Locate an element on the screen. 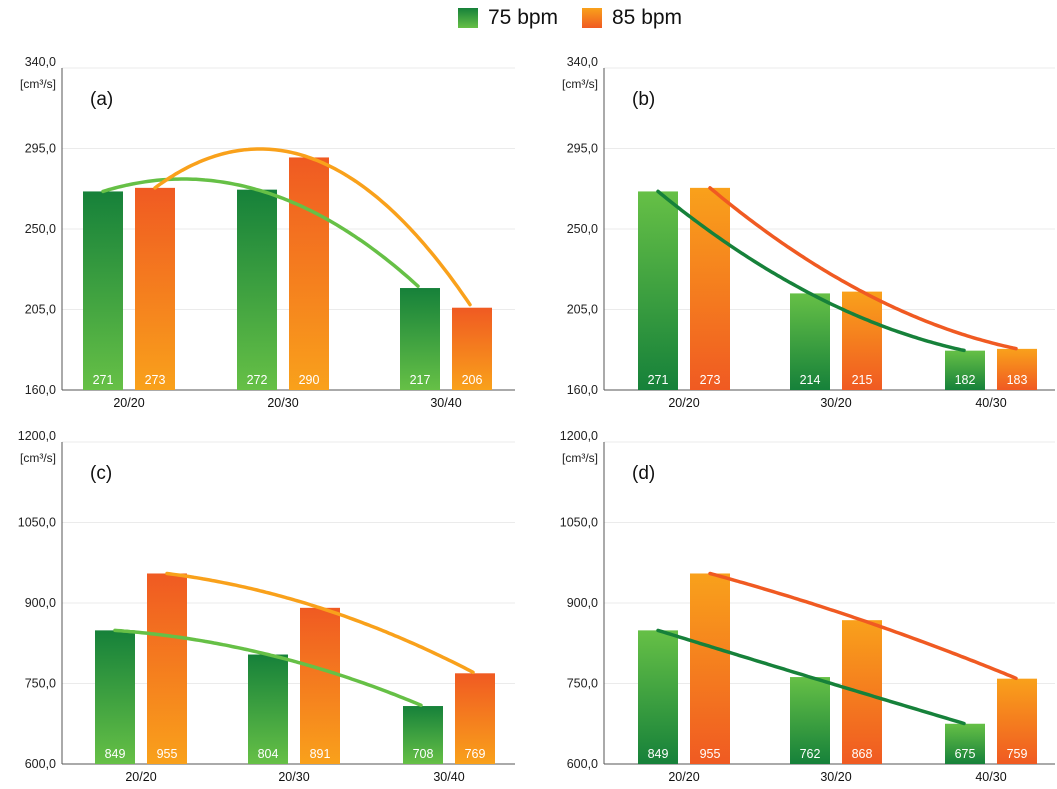  bar-data-label: 868 is located at coordinates (862, 754).